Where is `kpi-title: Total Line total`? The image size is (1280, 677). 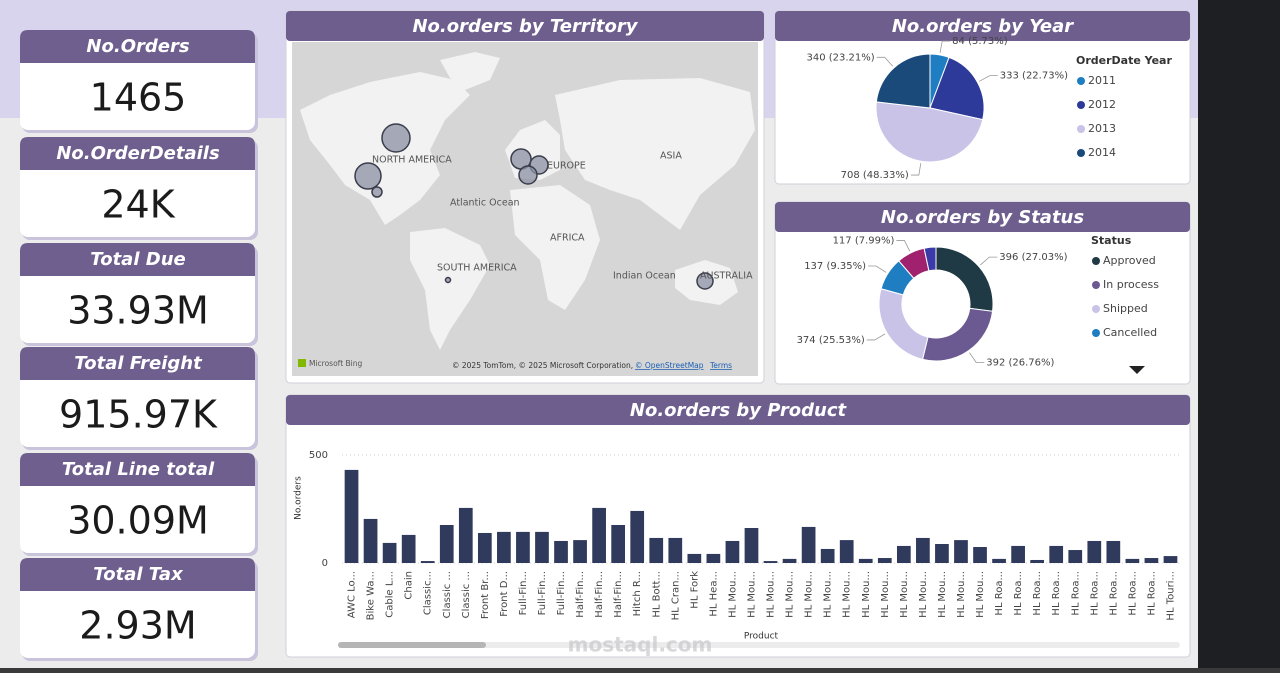
kpi-title: Total Line total is located at coordinates (138, 469).